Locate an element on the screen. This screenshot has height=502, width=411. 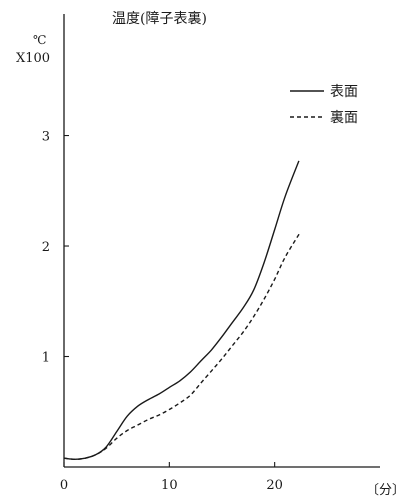
legend-label-surface: 表面 is located at coordinates (344, 92).